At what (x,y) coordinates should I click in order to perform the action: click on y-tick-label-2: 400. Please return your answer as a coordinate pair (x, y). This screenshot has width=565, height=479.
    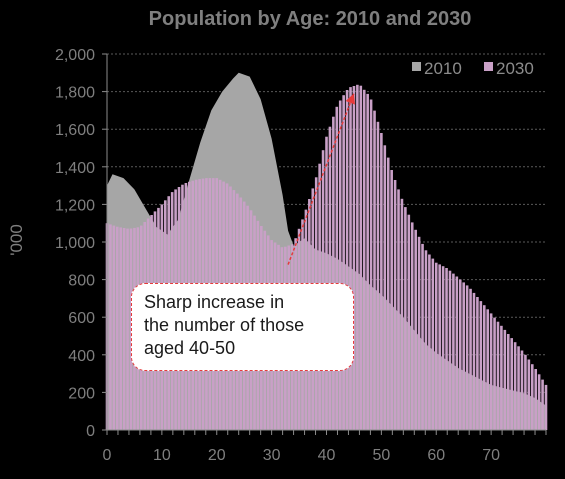
    Looking at the image, I should click on (81, 356).